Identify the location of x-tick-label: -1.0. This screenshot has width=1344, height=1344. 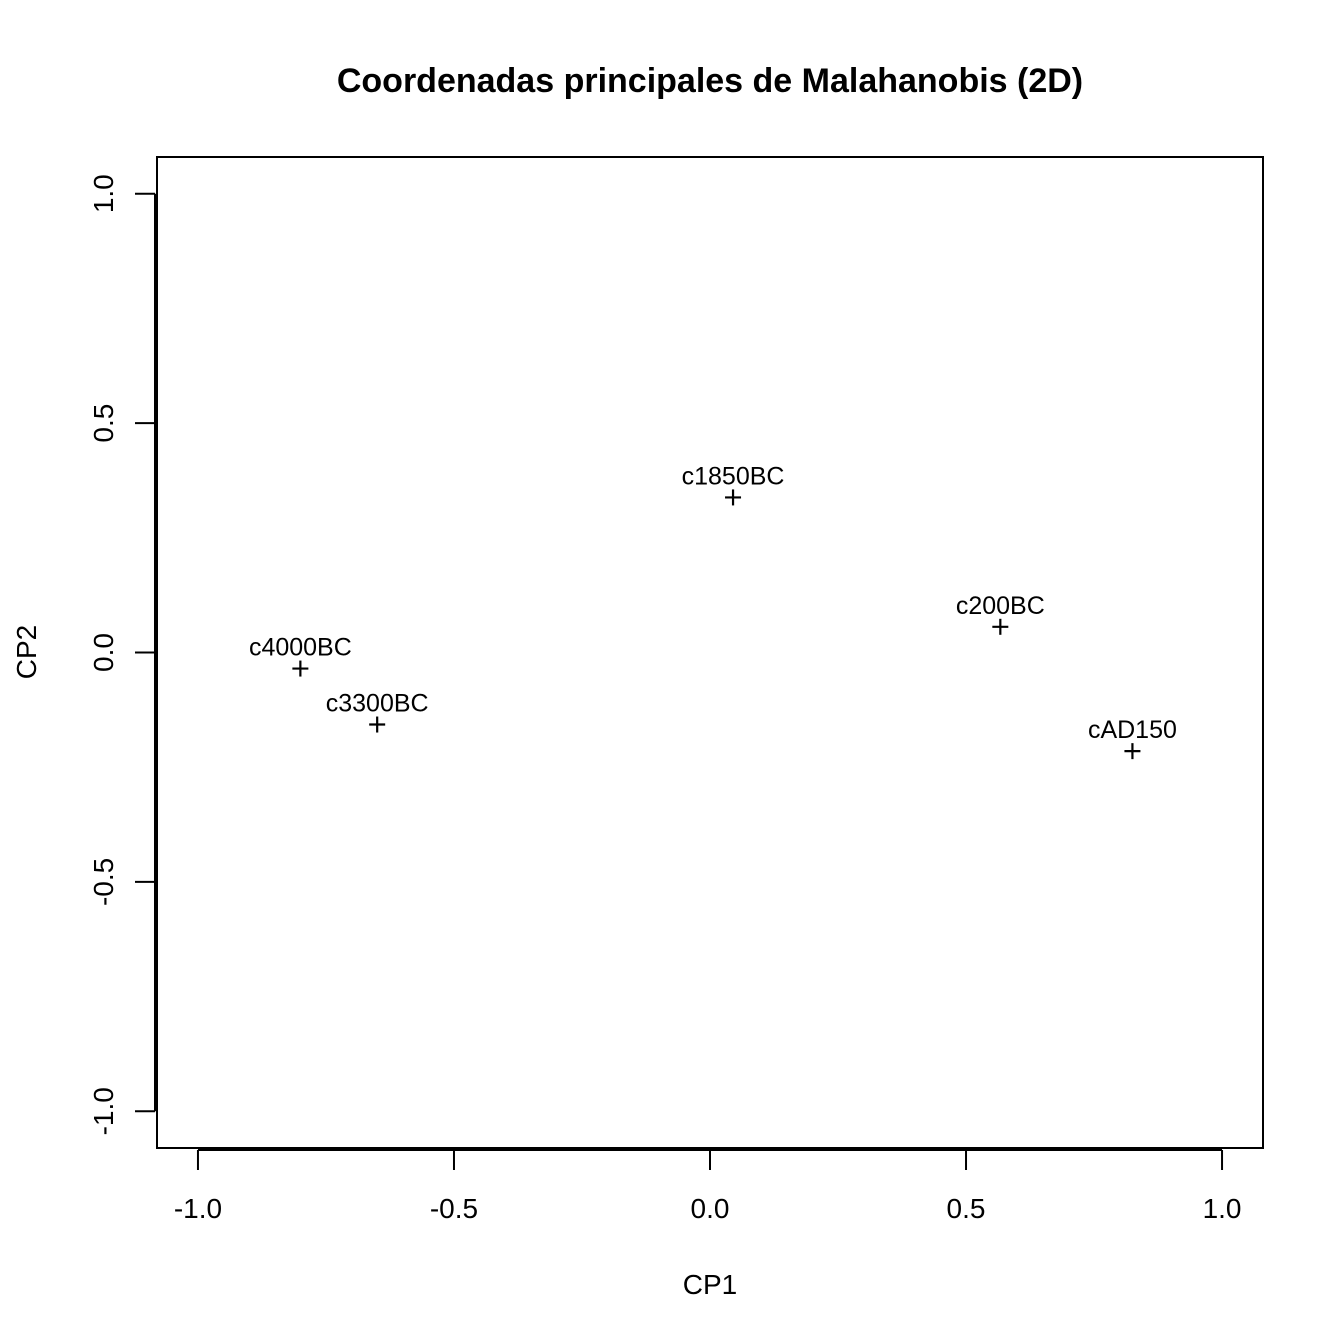
(198, 1208).